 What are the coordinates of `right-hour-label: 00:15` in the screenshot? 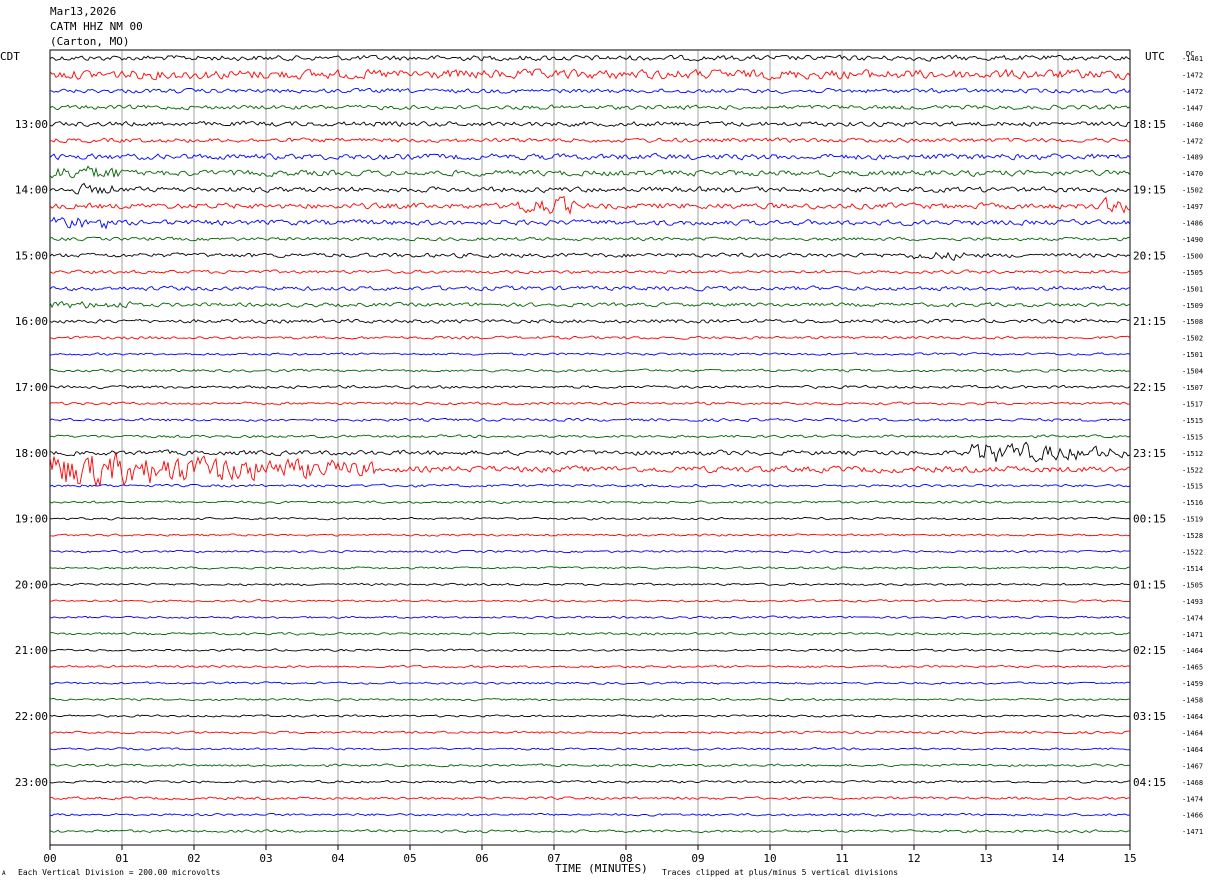 It's located at (1149, 519).